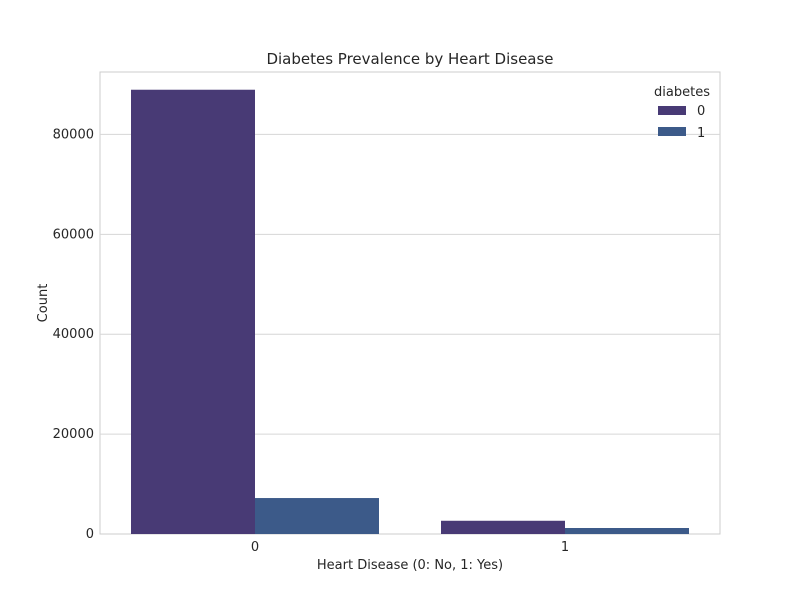 The image size is (800, 604). What do you see at coordinates (682, 92) in the screenshot?
I see `legend-title: diabetes` at bounding box center [682, 92].